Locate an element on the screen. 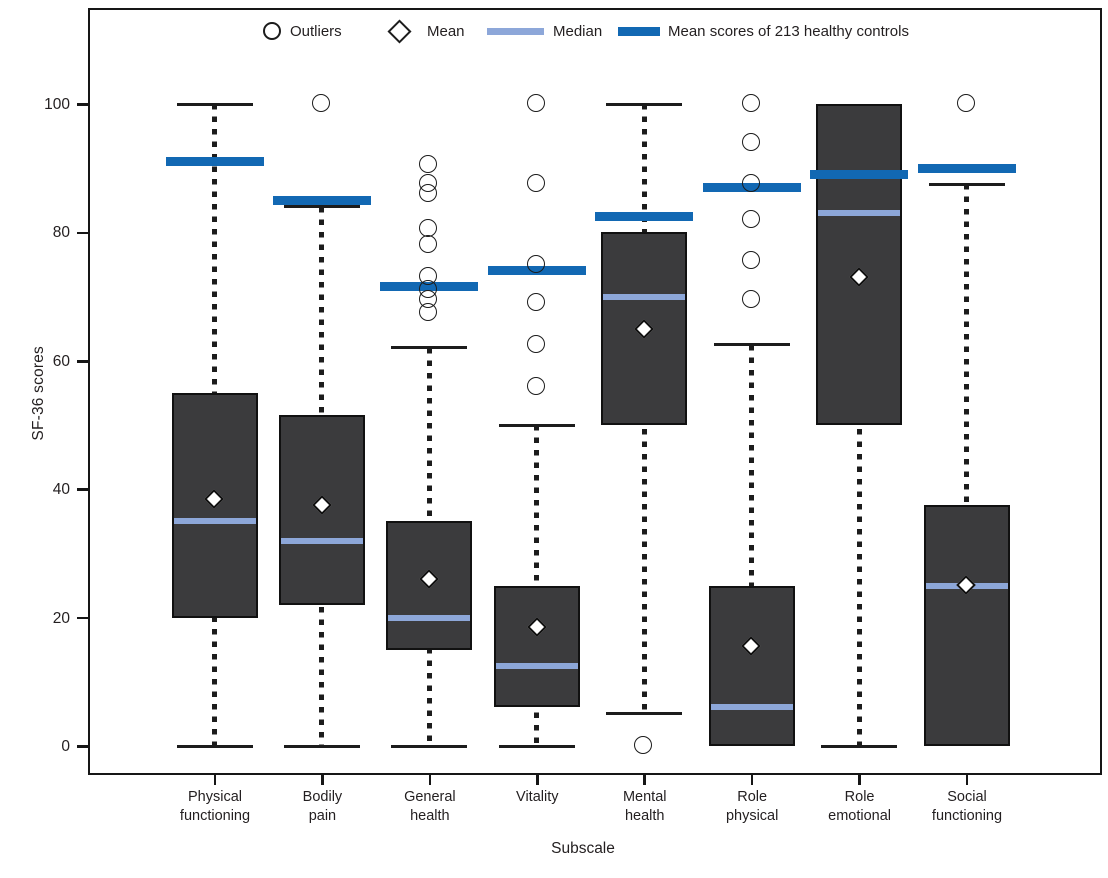 This screenshot has height=878, width=1108. x-category-label: Physical functioning is located at coordinates (215, 806).